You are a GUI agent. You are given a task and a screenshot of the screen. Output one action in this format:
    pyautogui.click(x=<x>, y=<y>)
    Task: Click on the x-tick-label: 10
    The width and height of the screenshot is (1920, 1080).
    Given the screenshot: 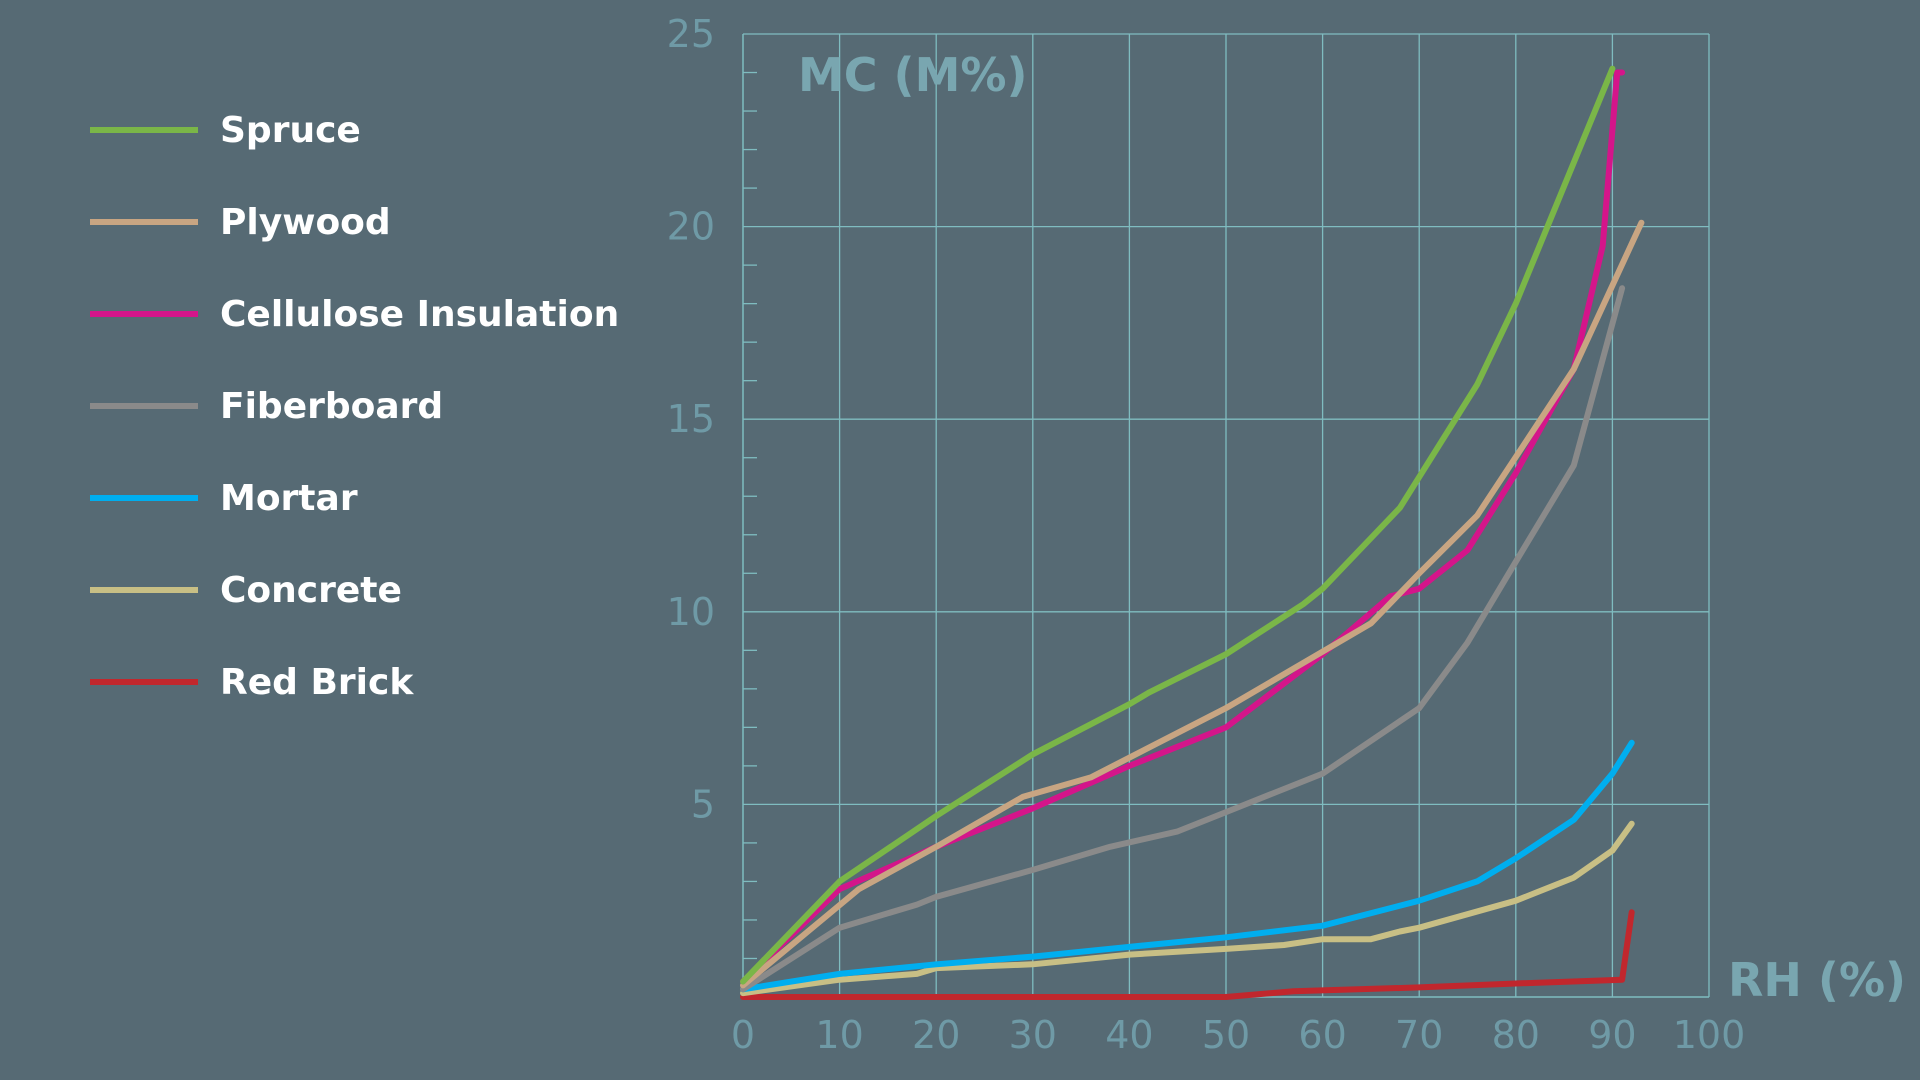 What is the action you would take?
    pyautogui.click(x=839, y=1035)
    